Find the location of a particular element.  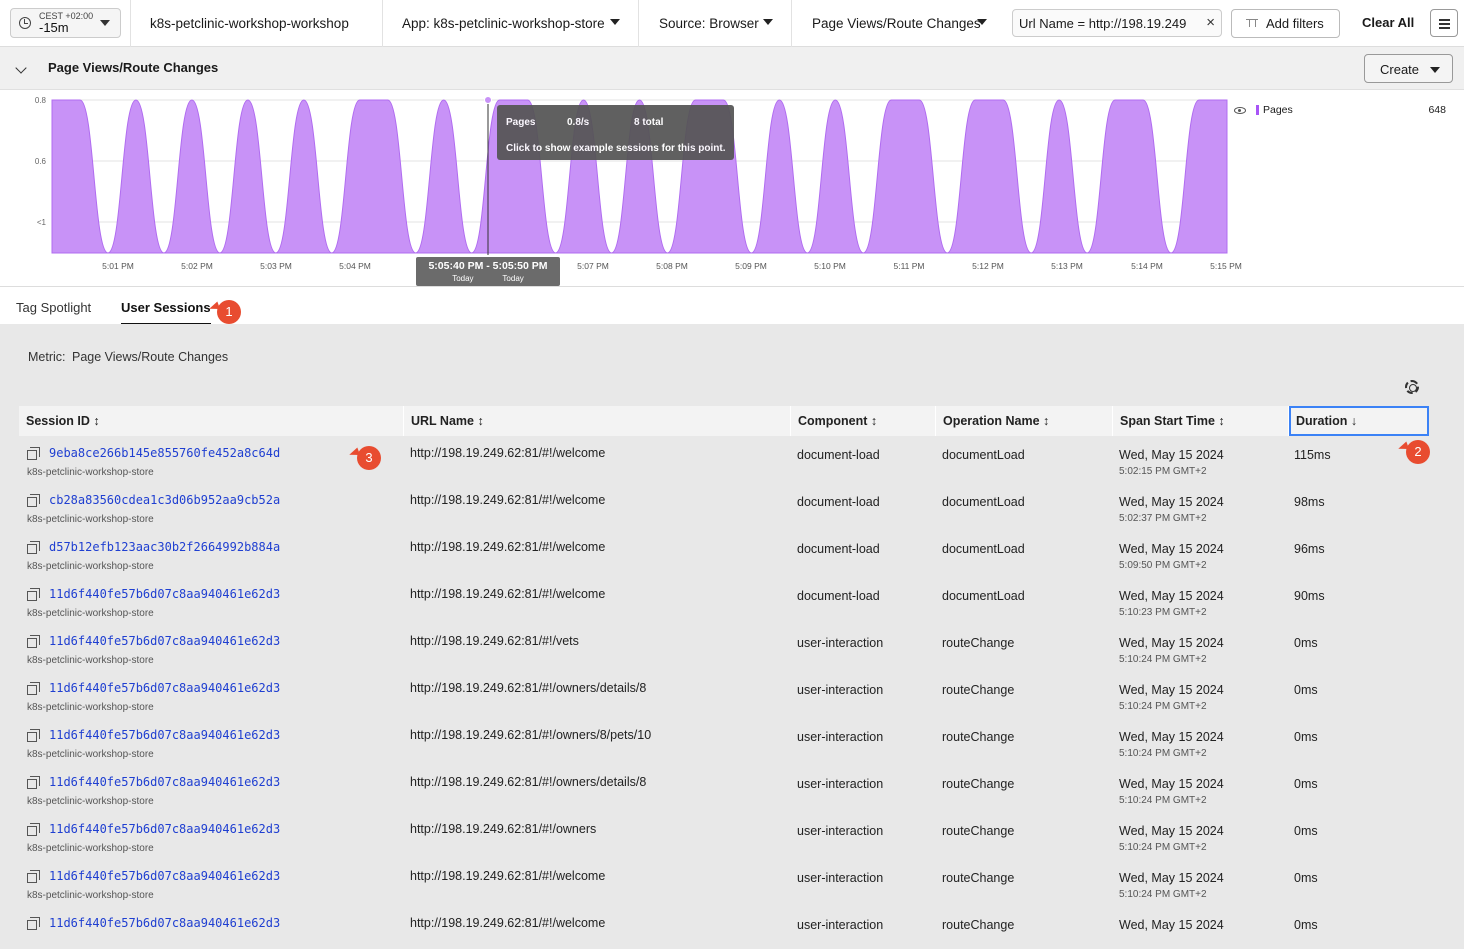

x-tick-label: 5:09 PM is located at coordinates (751, 266).